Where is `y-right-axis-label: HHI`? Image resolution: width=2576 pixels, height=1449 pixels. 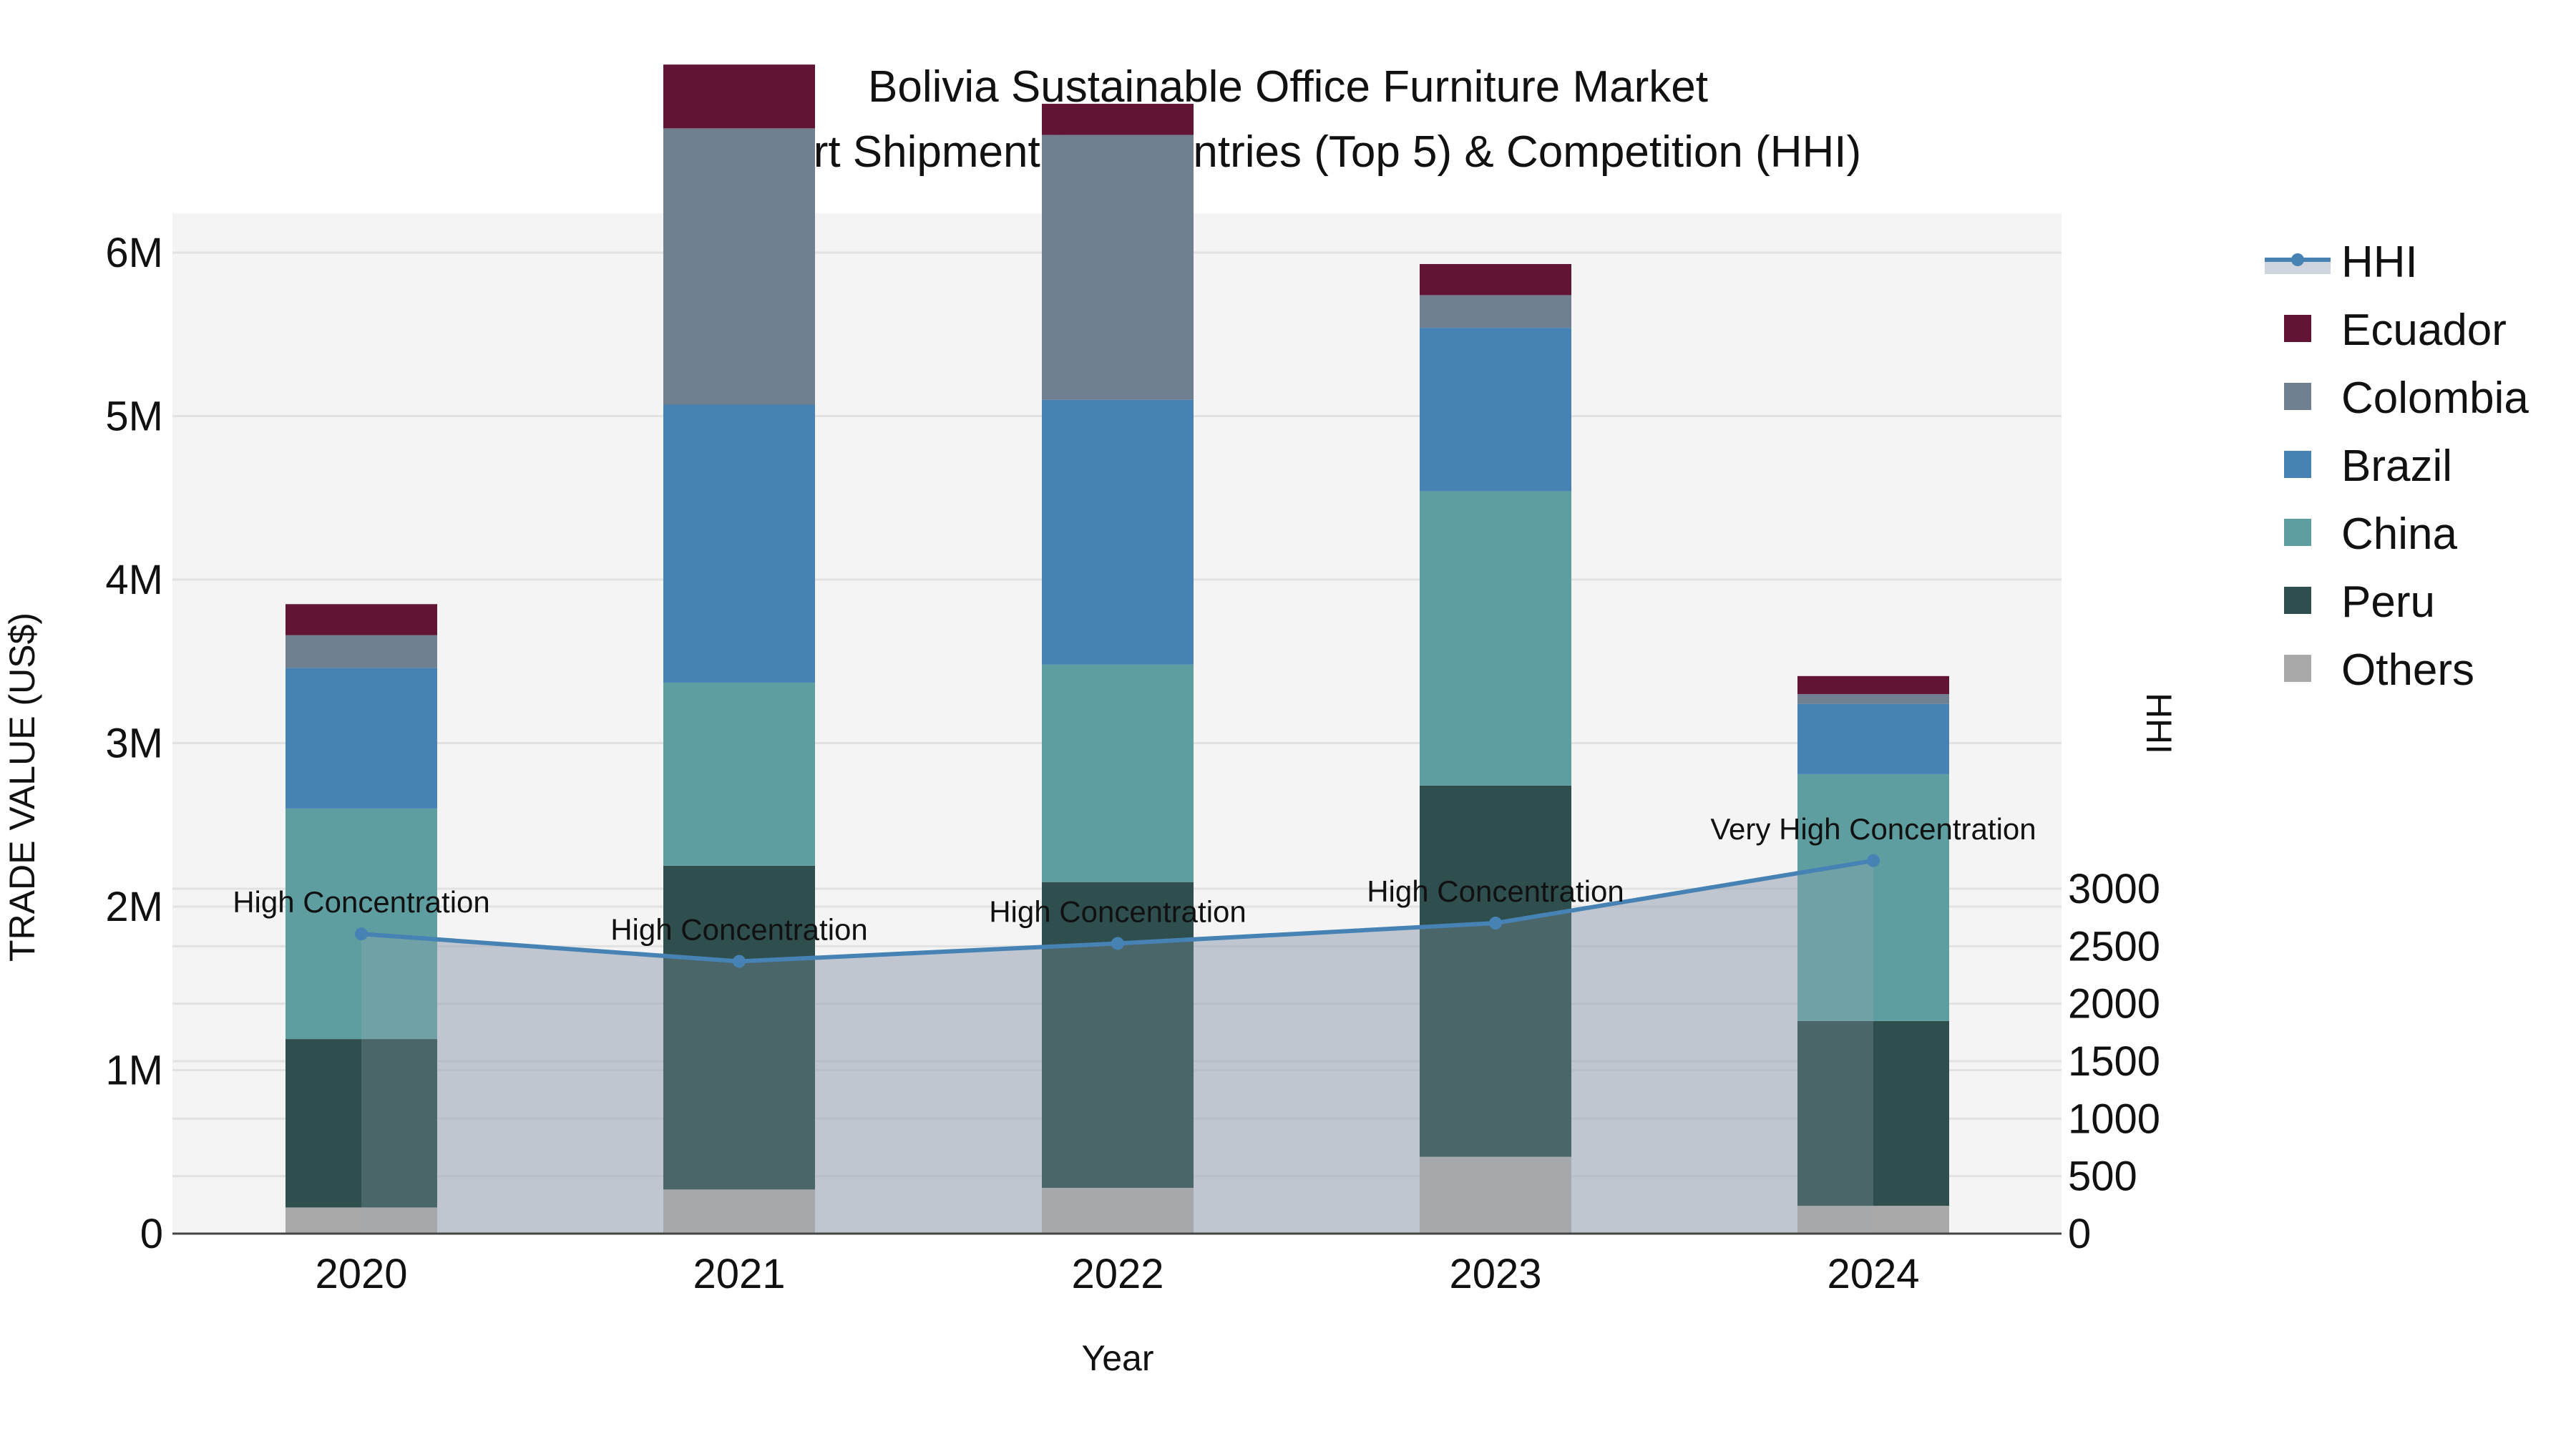
y-right-axis-label: HHI is located at coordinates (2159, 723).